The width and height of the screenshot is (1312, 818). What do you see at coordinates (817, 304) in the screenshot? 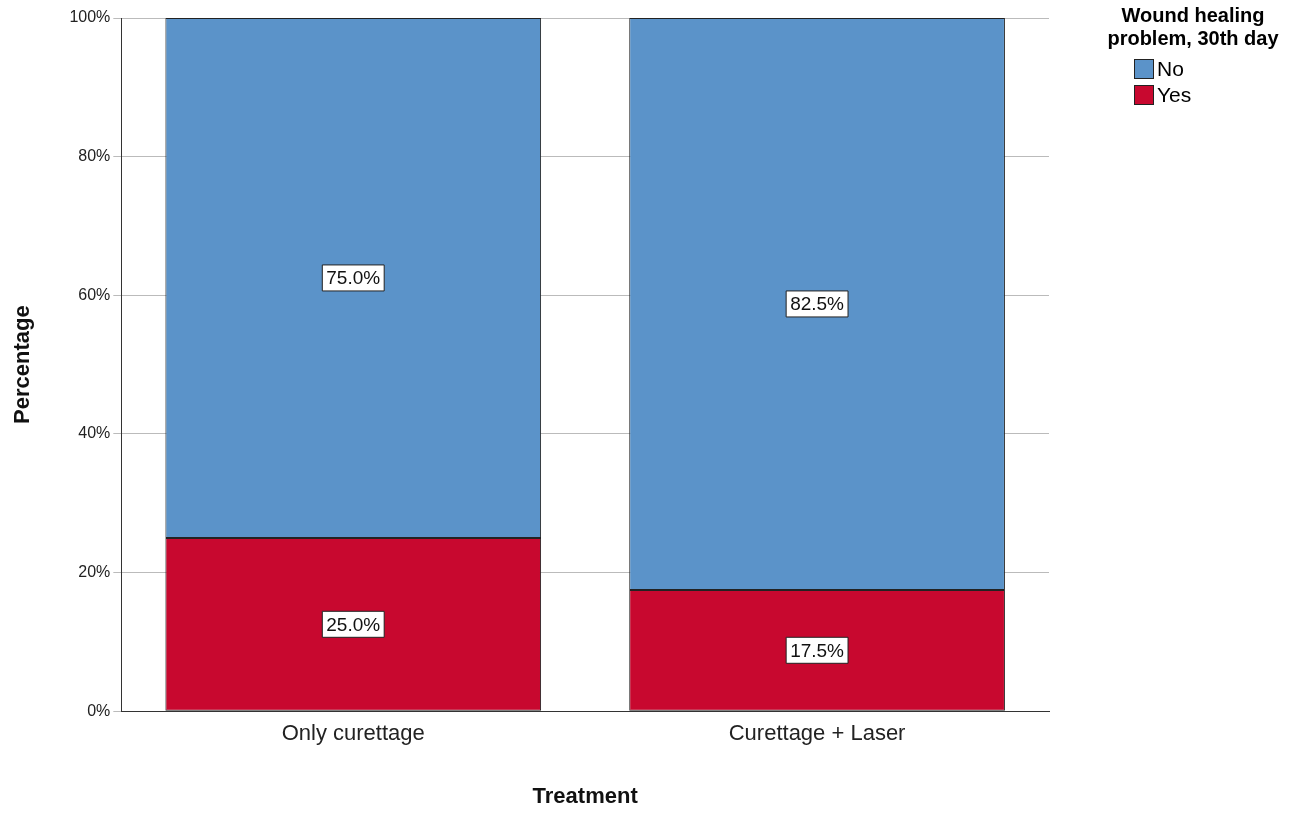
I see `data-label: 82.5%` at bounding box center [817, 304].